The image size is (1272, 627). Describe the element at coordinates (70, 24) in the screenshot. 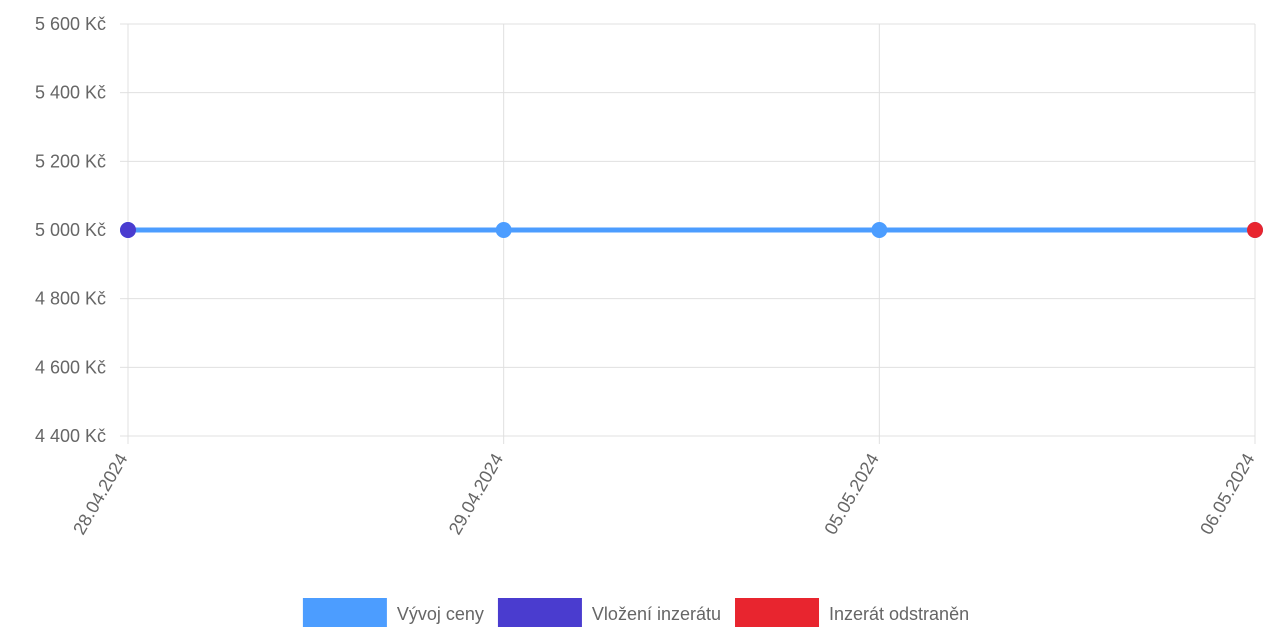

I see `y-tick-label: 5 600 Kč` at that location.